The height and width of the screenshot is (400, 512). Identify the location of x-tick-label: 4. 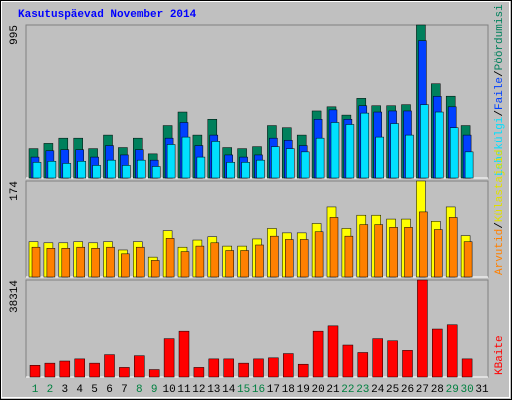
(79, 390).